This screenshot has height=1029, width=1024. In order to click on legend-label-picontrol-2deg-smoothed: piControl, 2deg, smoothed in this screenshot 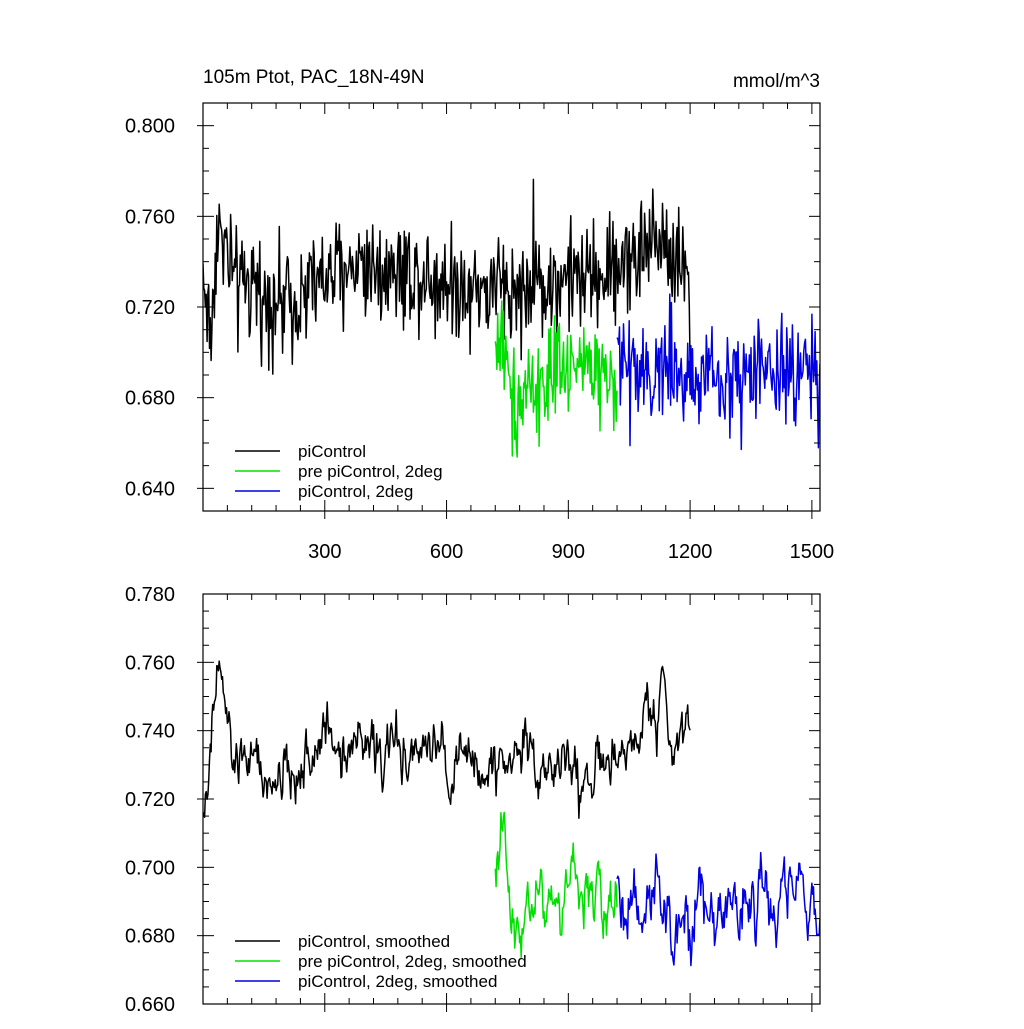, I will do `click(397, 981)`.